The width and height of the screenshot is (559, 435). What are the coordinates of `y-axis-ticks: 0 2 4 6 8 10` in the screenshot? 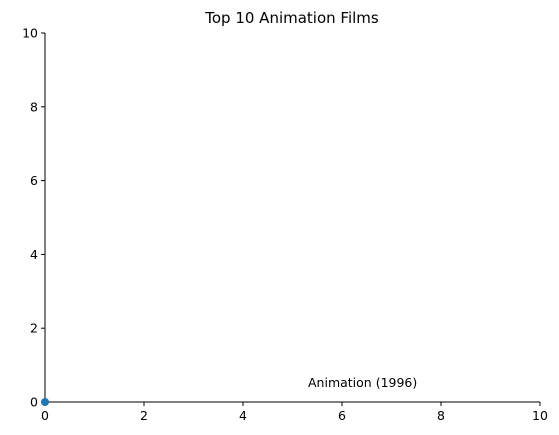 It's located at (33, 218).